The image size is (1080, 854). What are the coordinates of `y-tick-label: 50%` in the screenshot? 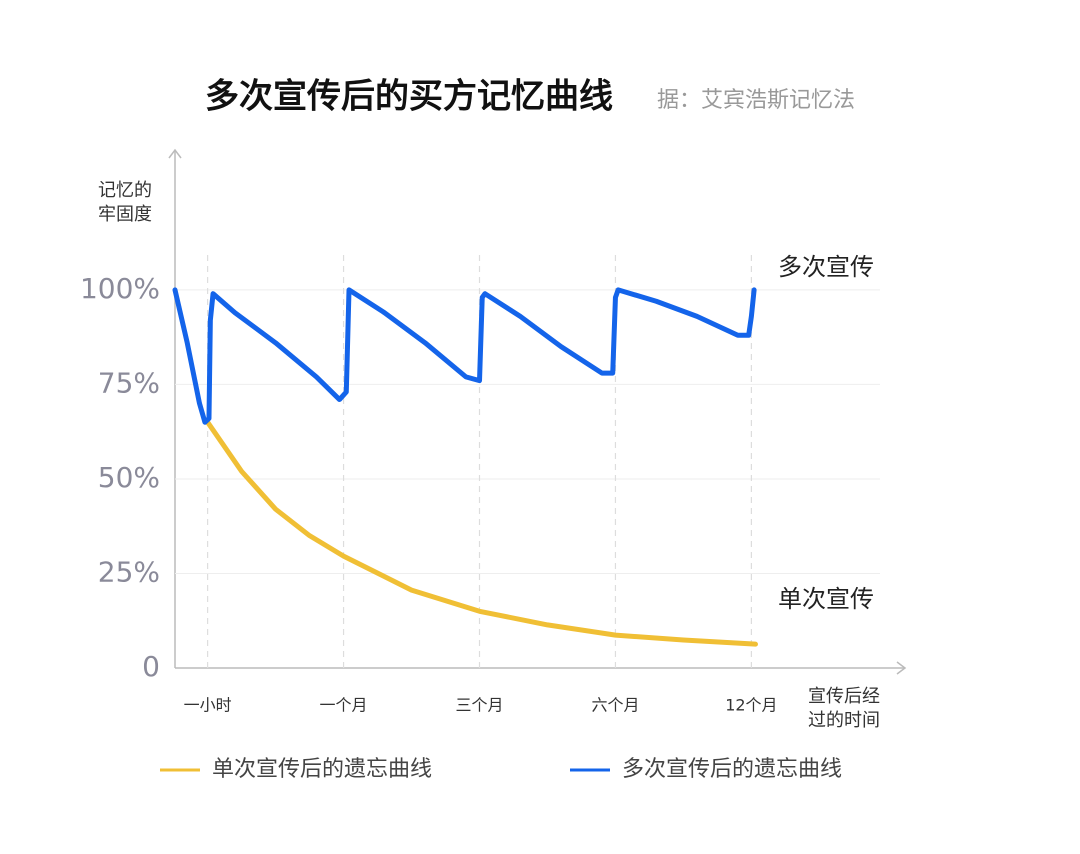 It's located at (129, 477).